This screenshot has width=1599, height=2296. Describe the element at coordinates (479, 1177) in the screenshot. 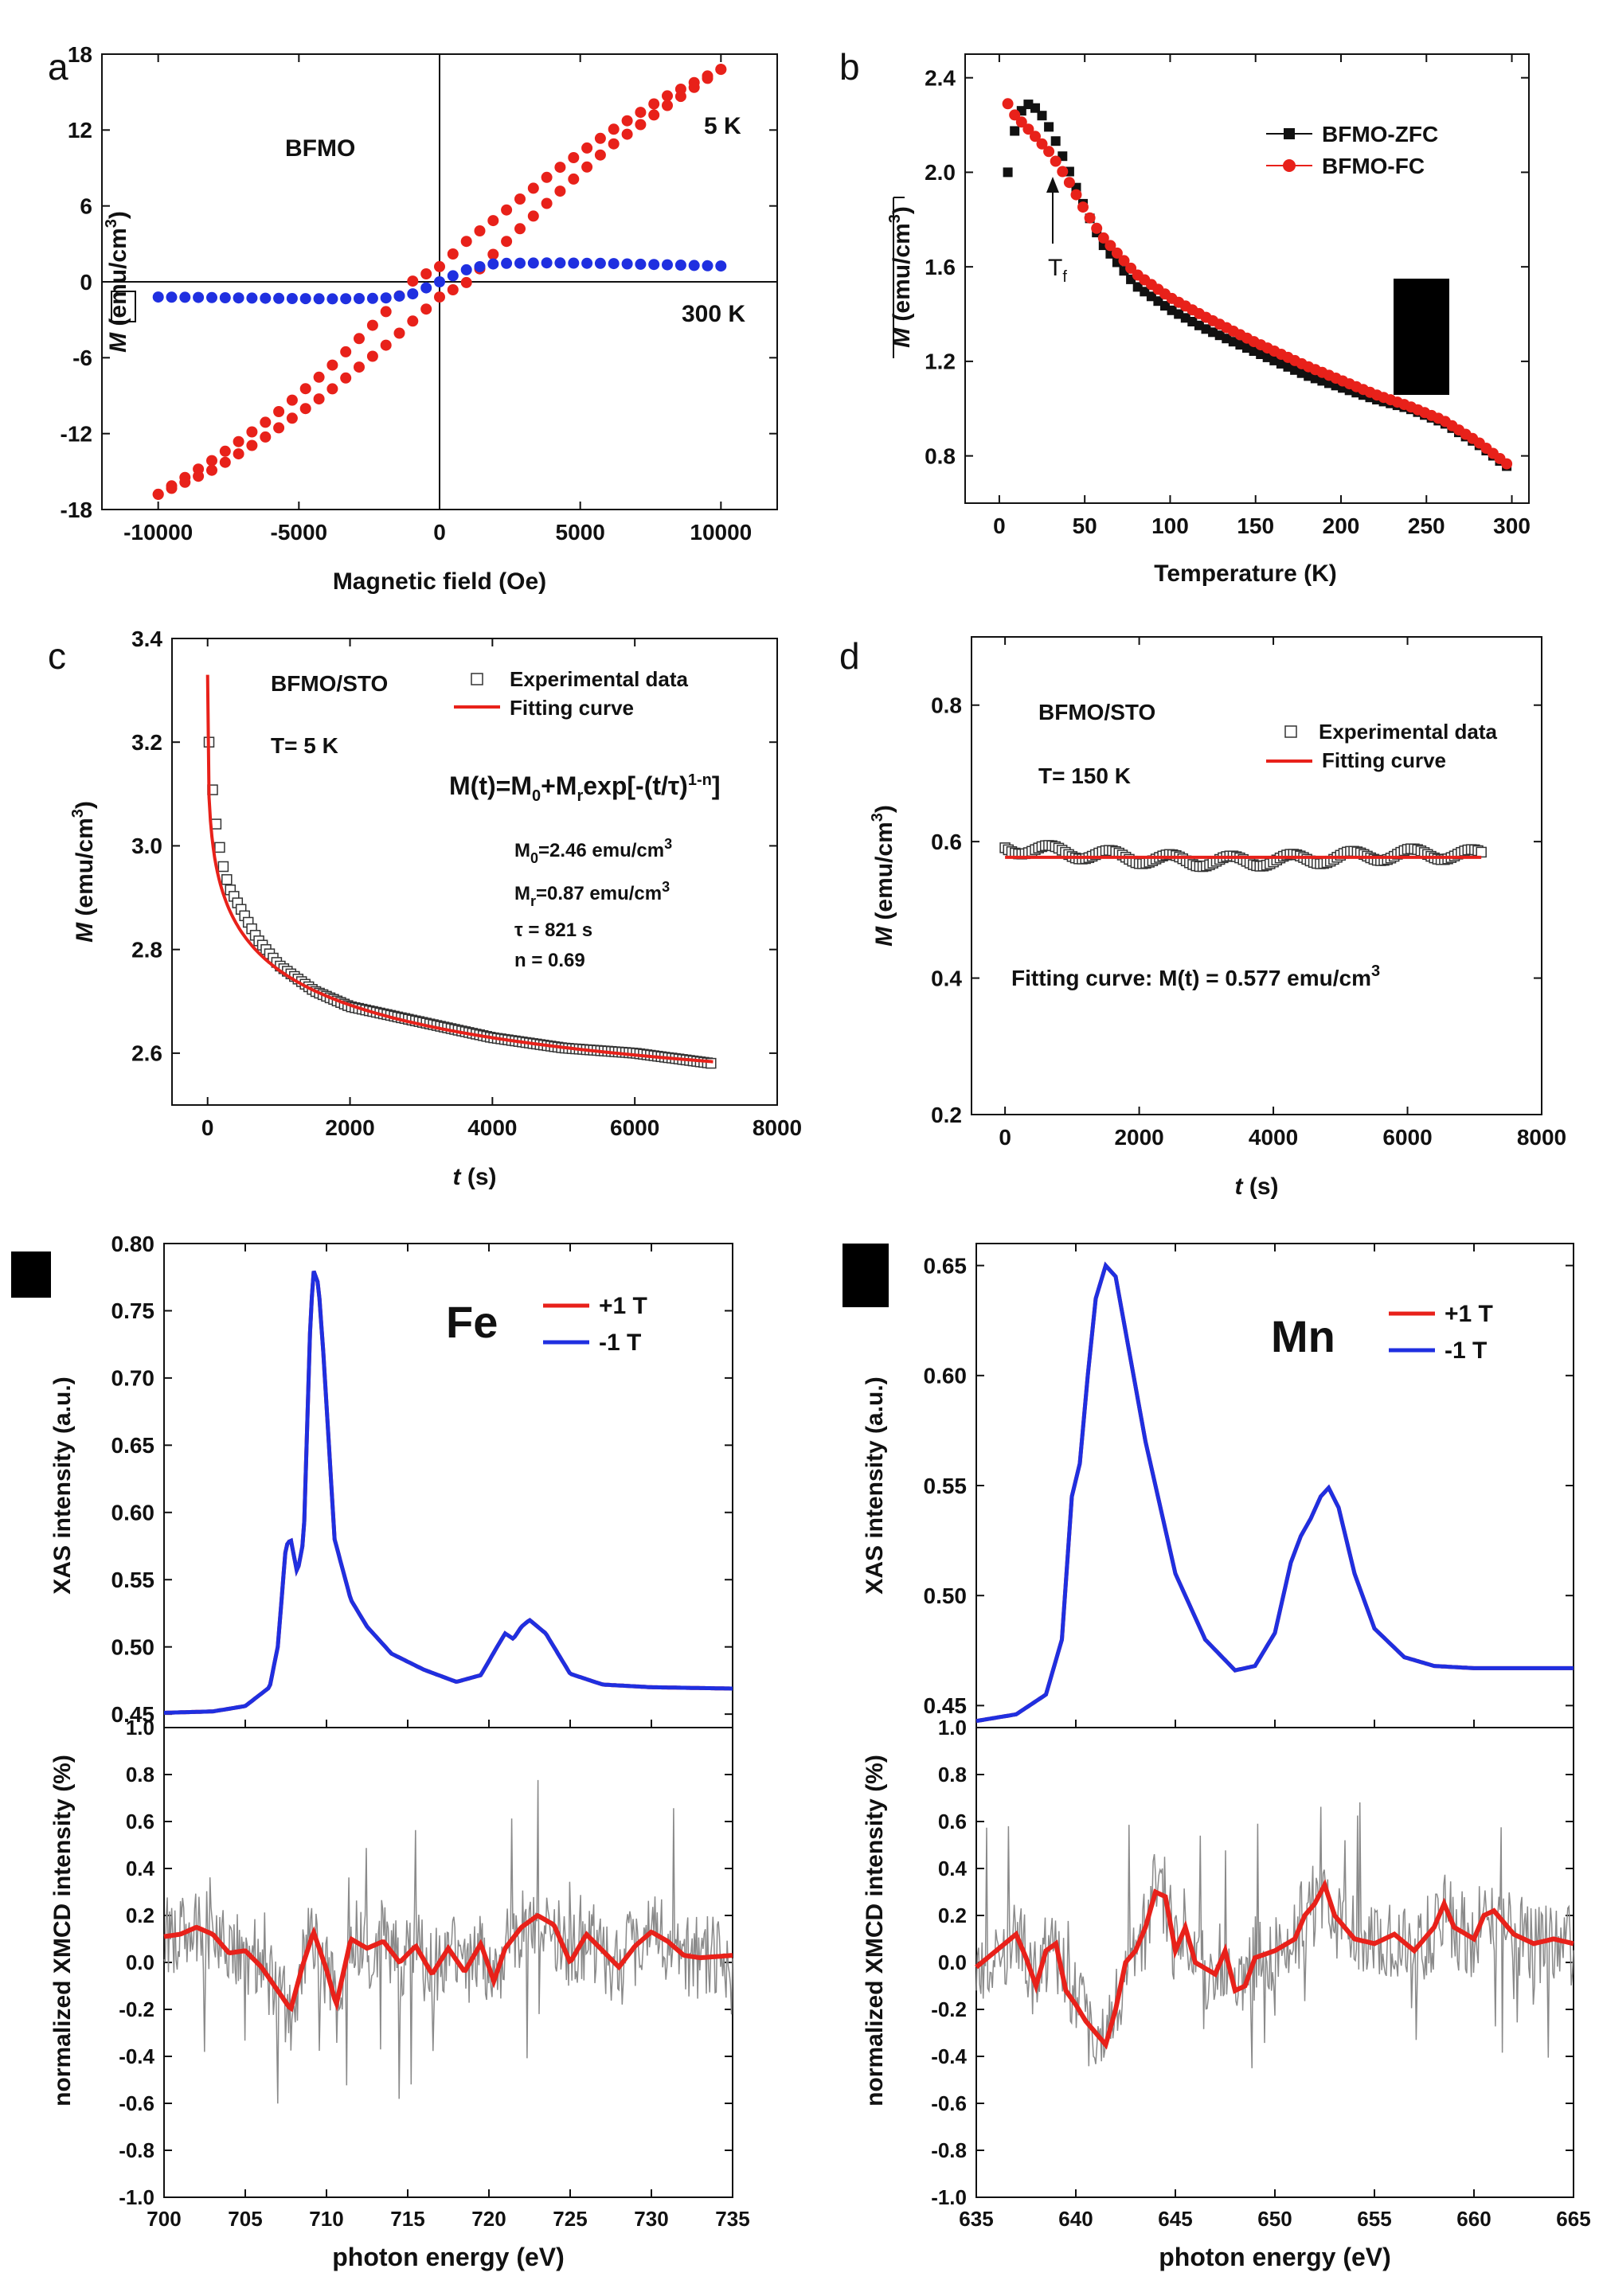

I see `panel-c-xlabel-part: (s)` at that location.